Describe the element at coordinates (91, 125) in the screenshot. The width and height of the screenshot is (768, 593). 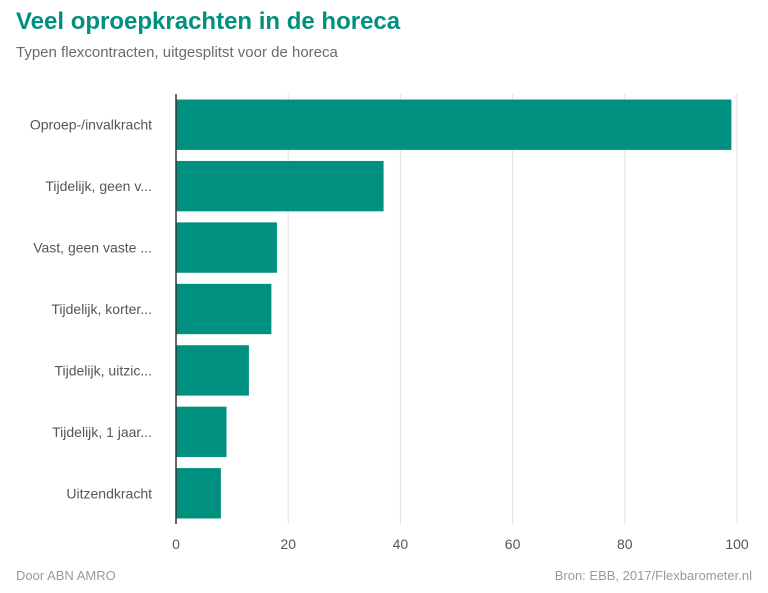
I see `category-label: Oproep-/invalkracht` at that location.